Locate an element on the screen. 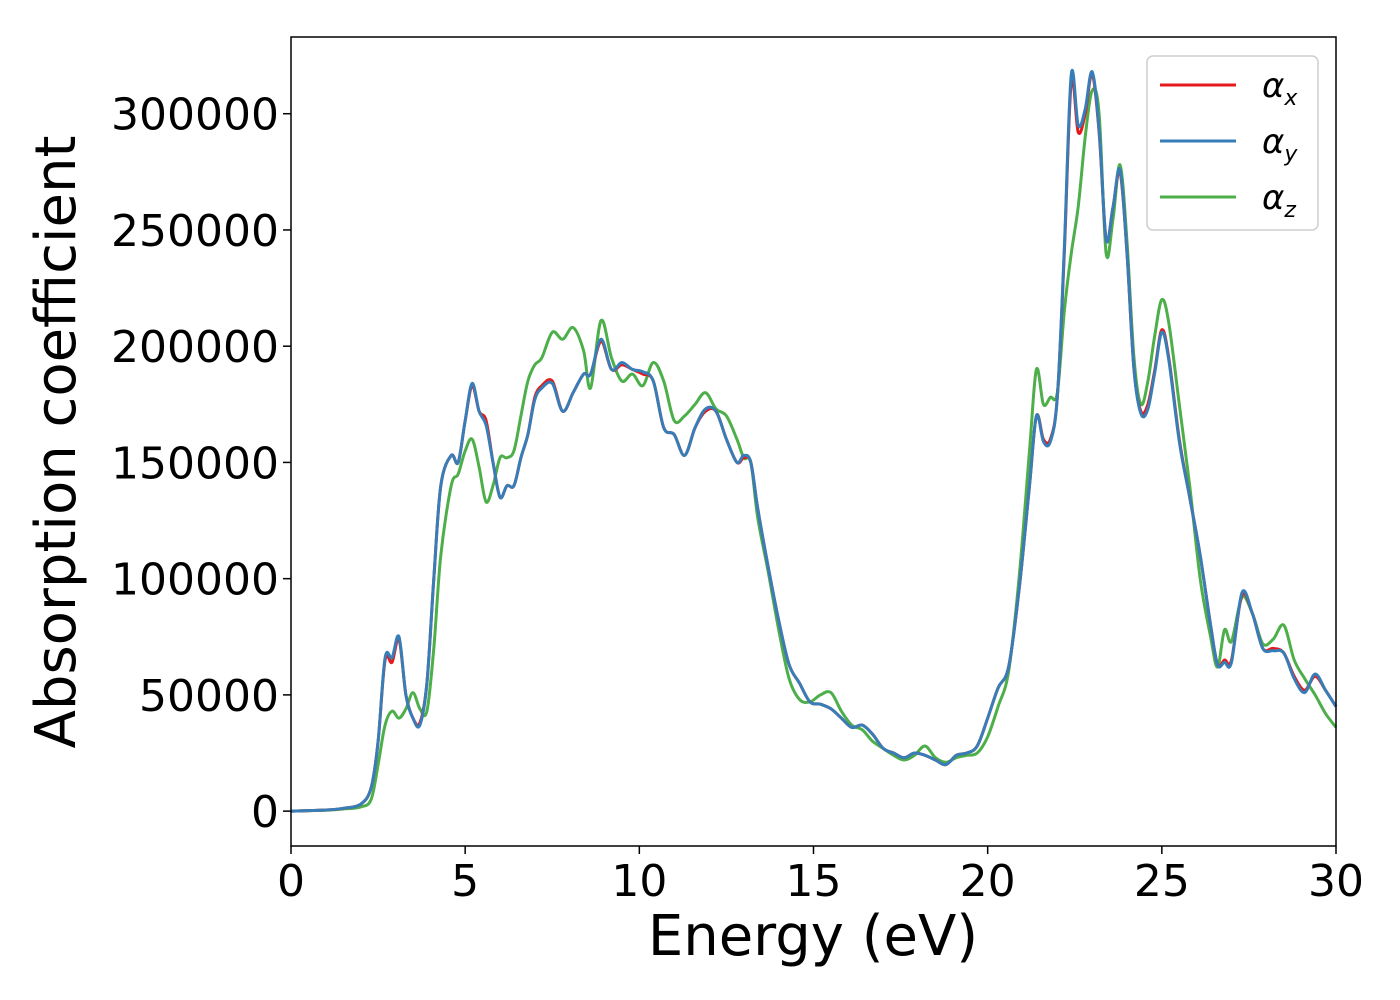 This screenshot has height=1000, width=1400. legend-label-alpha-y: αy is located at coordinates (1280, 144).